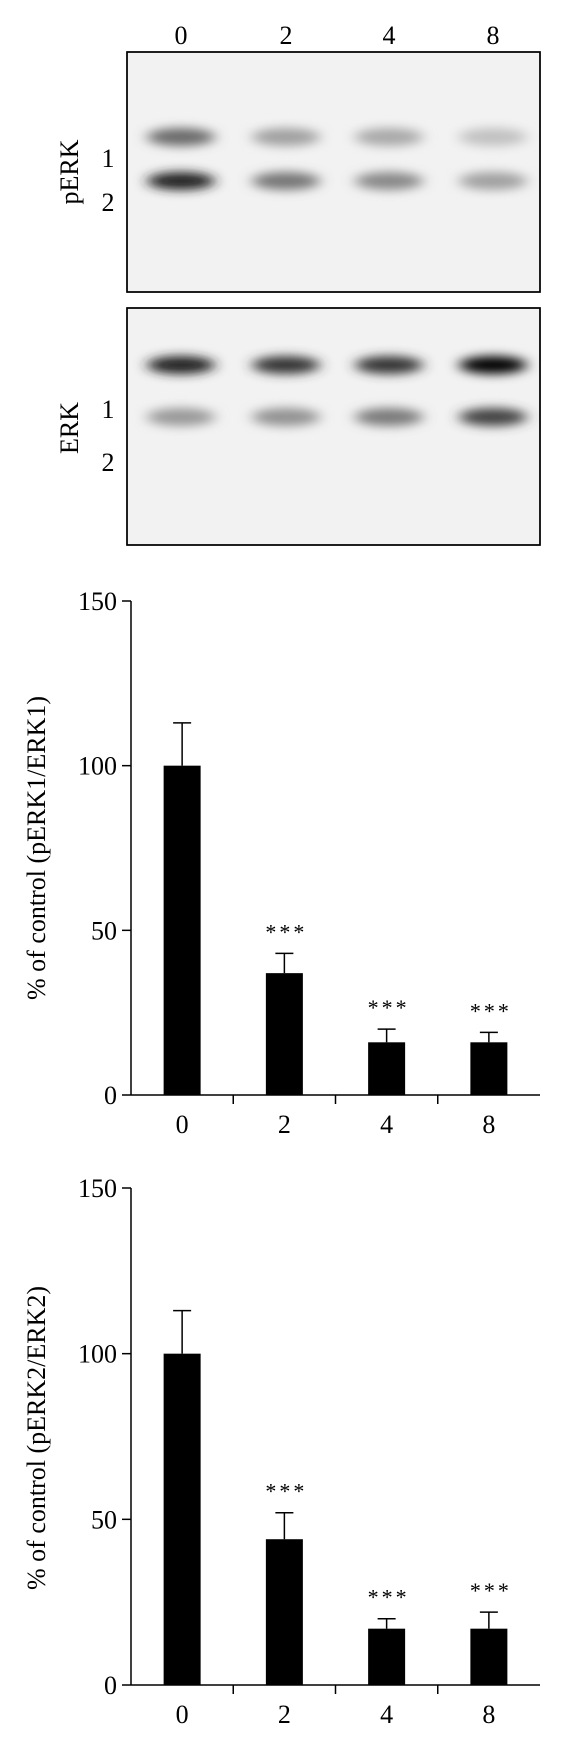 This screenshot has width=567, height=1753. What do you see at coordinates (337, 391) in the screenshot?
I see `erk-bands` at bounding box center [337, 391].